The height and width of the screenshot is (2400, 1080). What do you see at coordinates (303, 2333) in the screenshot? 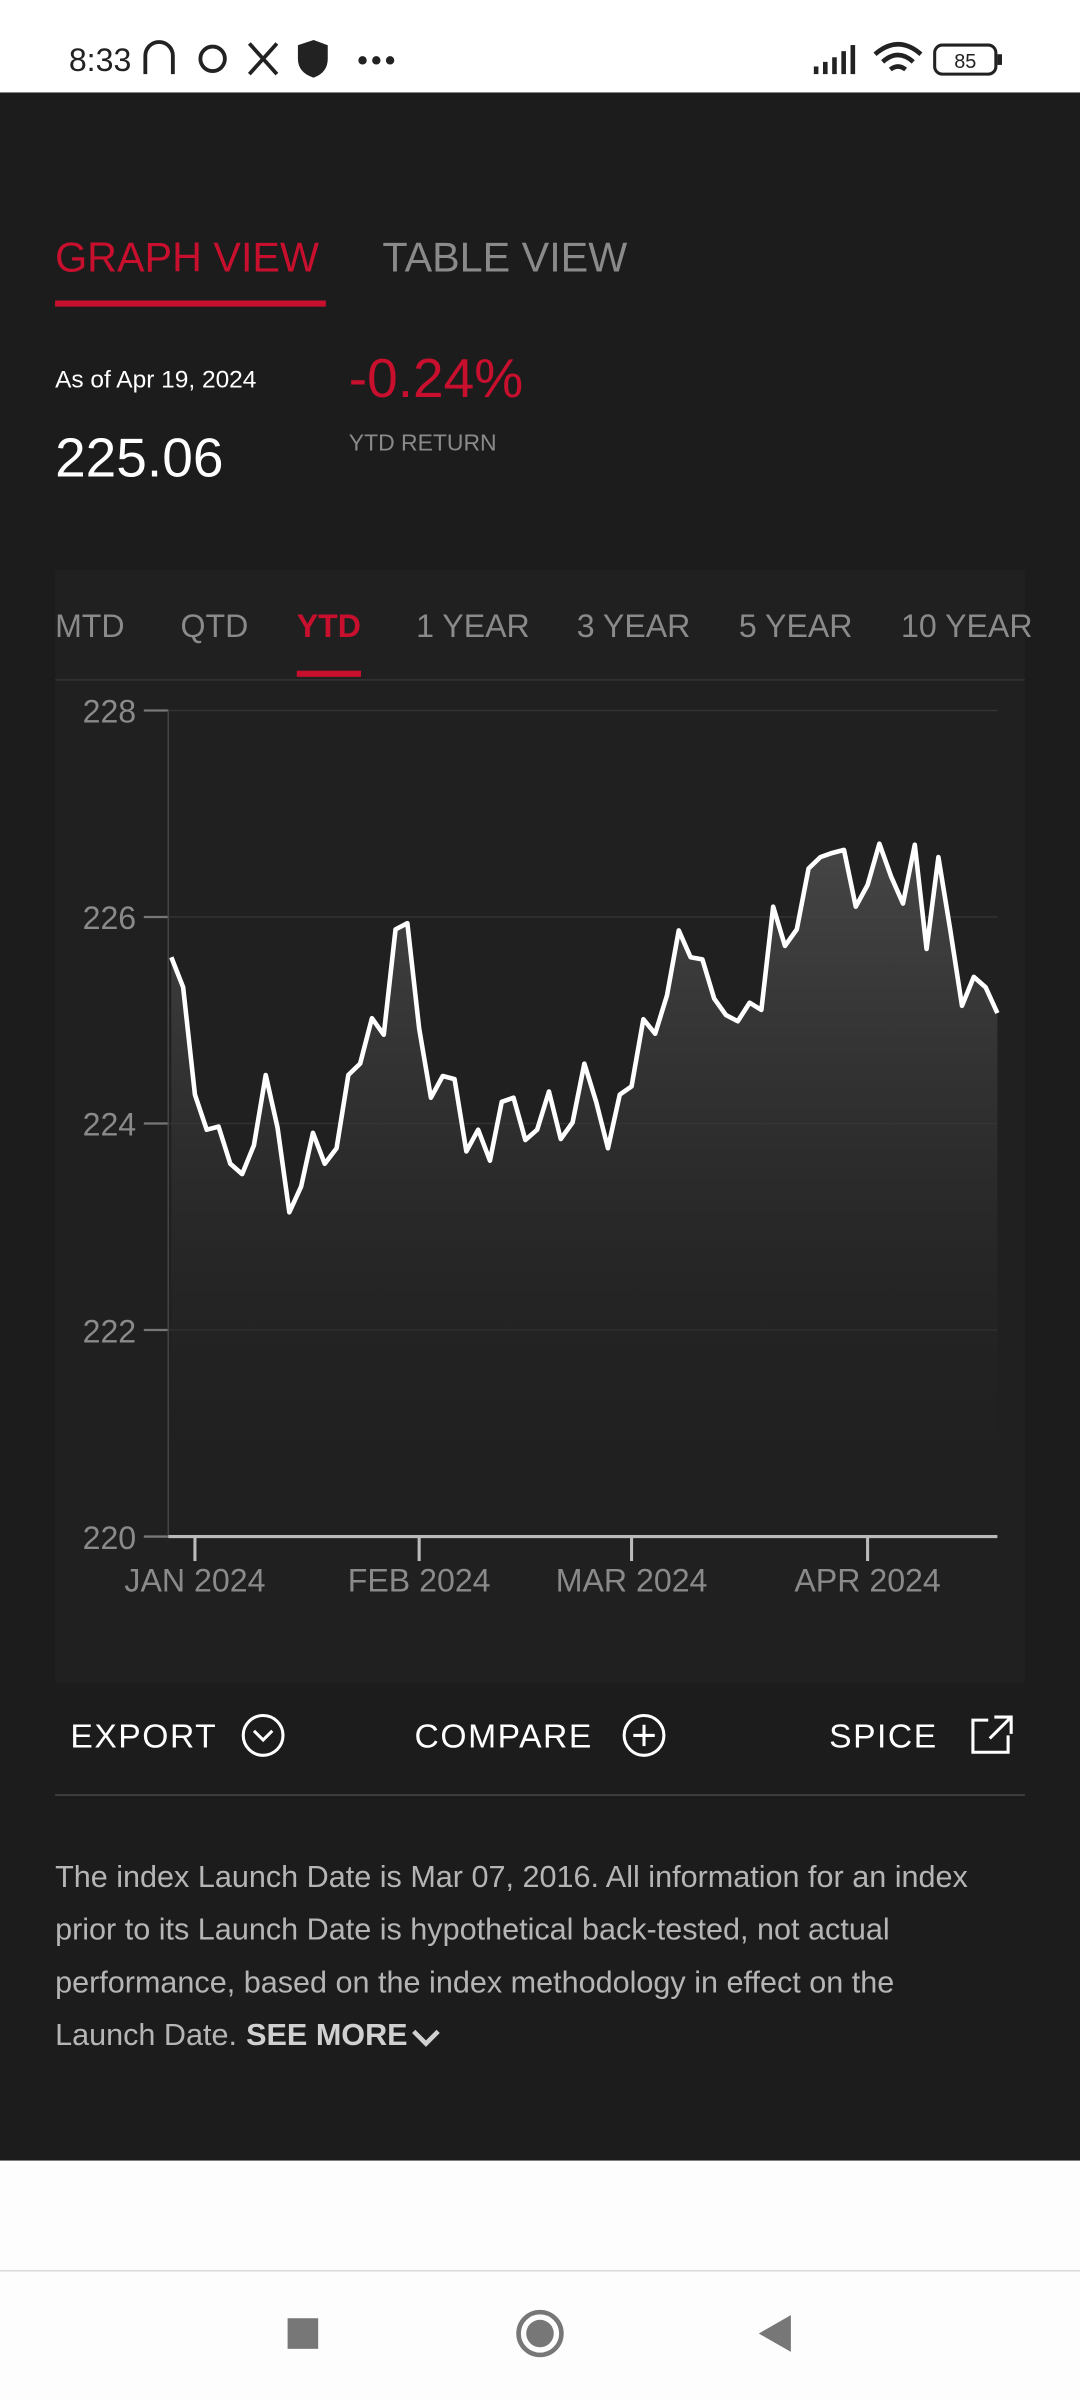
I see `nav-recents` at bounding box center [303, 2333].